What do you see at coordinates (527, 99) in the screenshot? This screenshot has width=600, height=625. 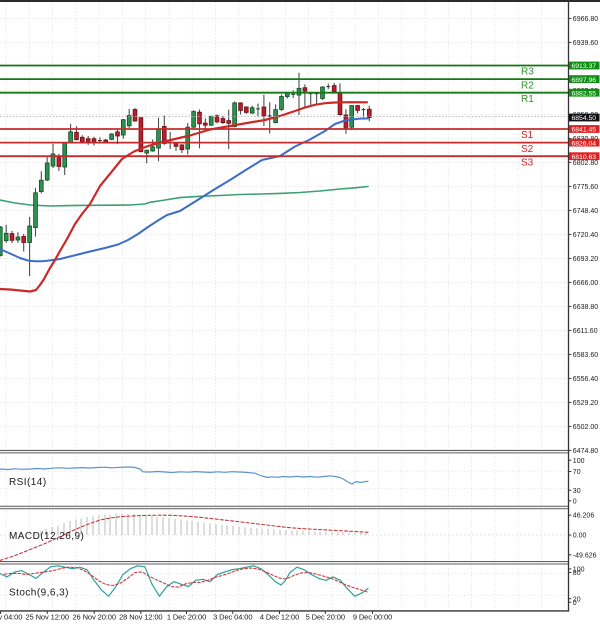 I see `svg-text: R1` at bounding box center [527, 99].